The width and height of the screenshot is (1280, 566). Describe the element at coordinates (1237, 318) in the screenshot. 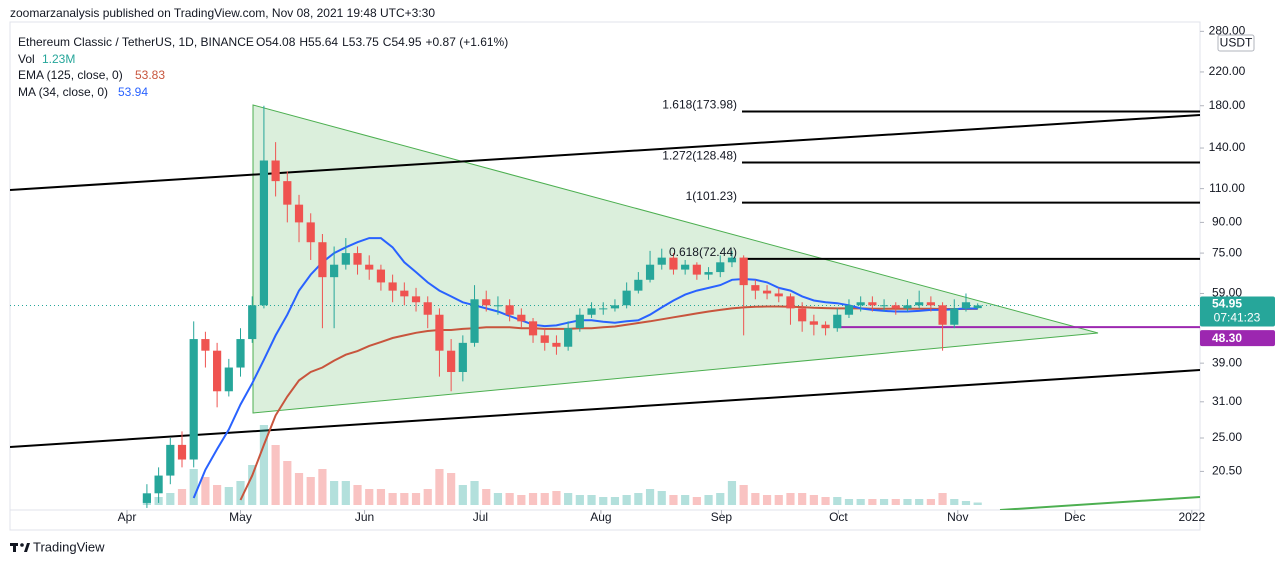

I see `countdown-label: 07:41:23` at that location.